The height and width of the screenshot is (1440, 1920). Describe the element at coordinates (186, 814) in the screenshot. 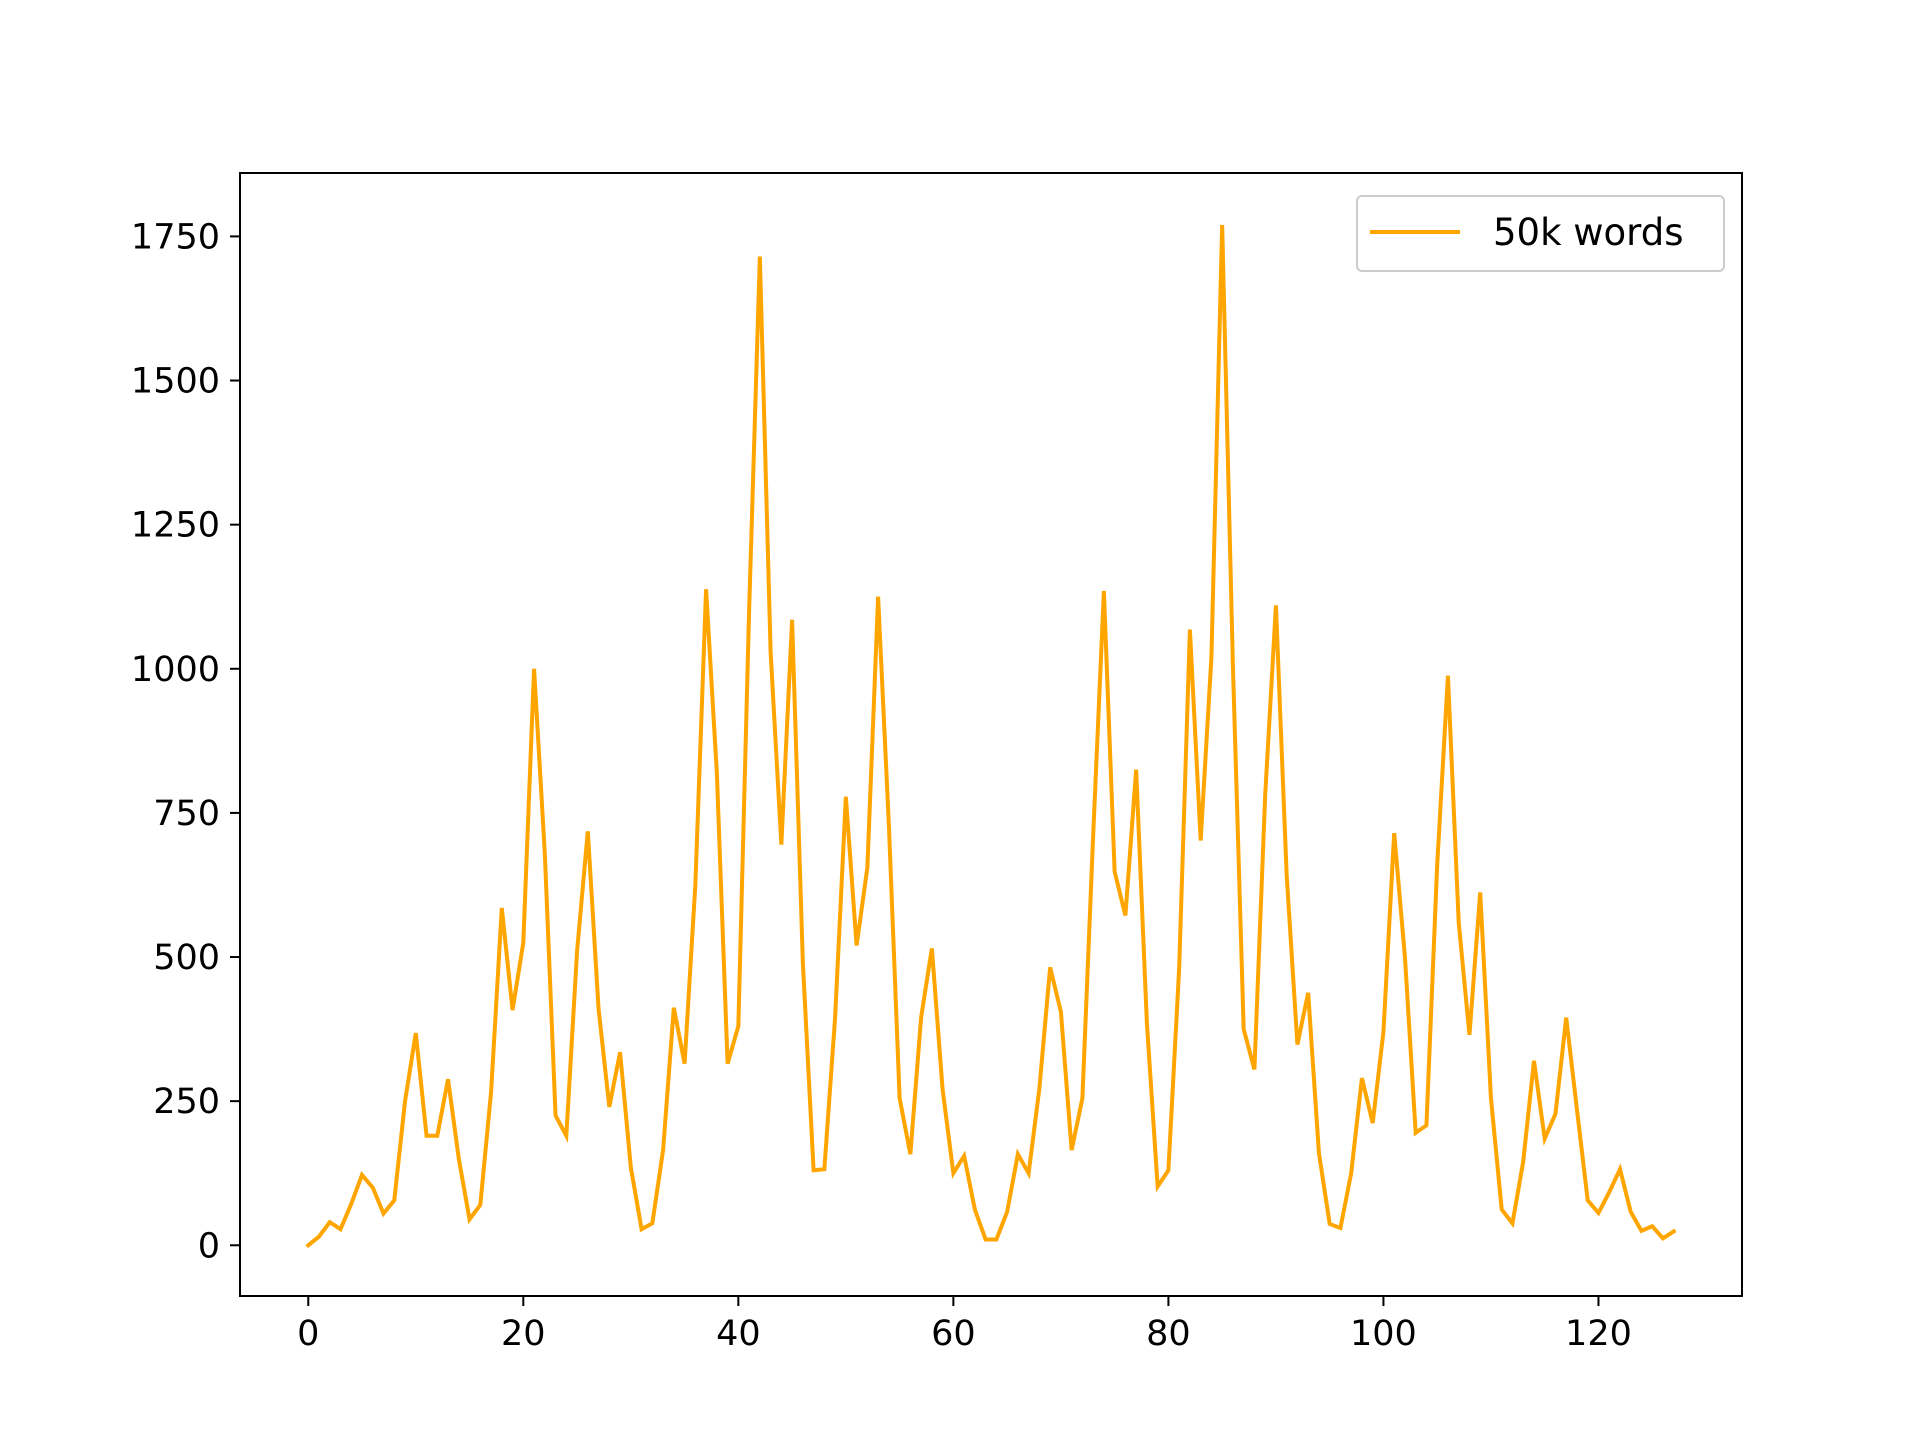

I see `y-tick-label: 750` at that location.